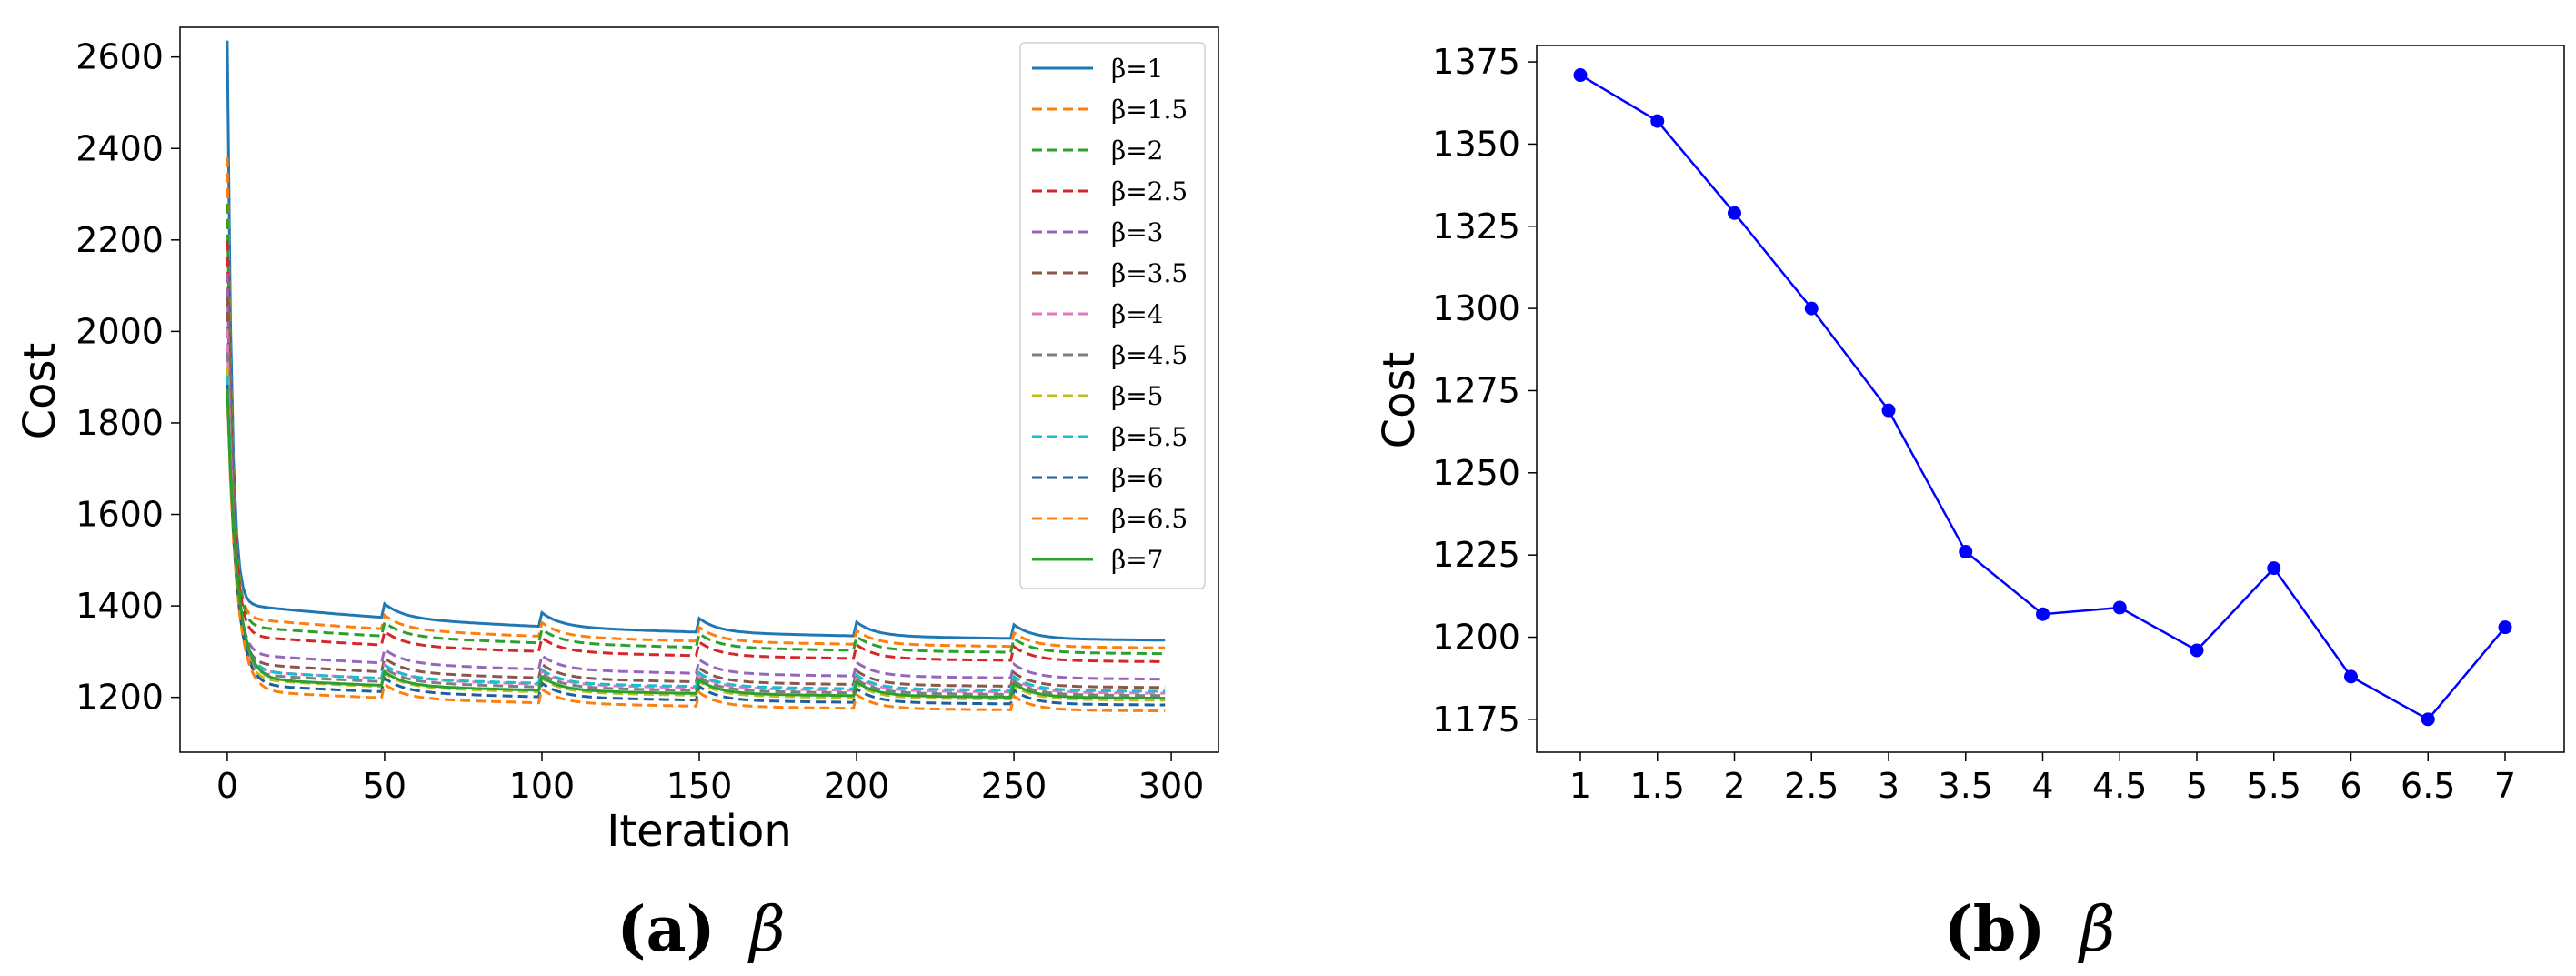 This screenshot has width=2576, height=976. I want to click on chart-b-x-tick-label: 7, so click(2505, 786).